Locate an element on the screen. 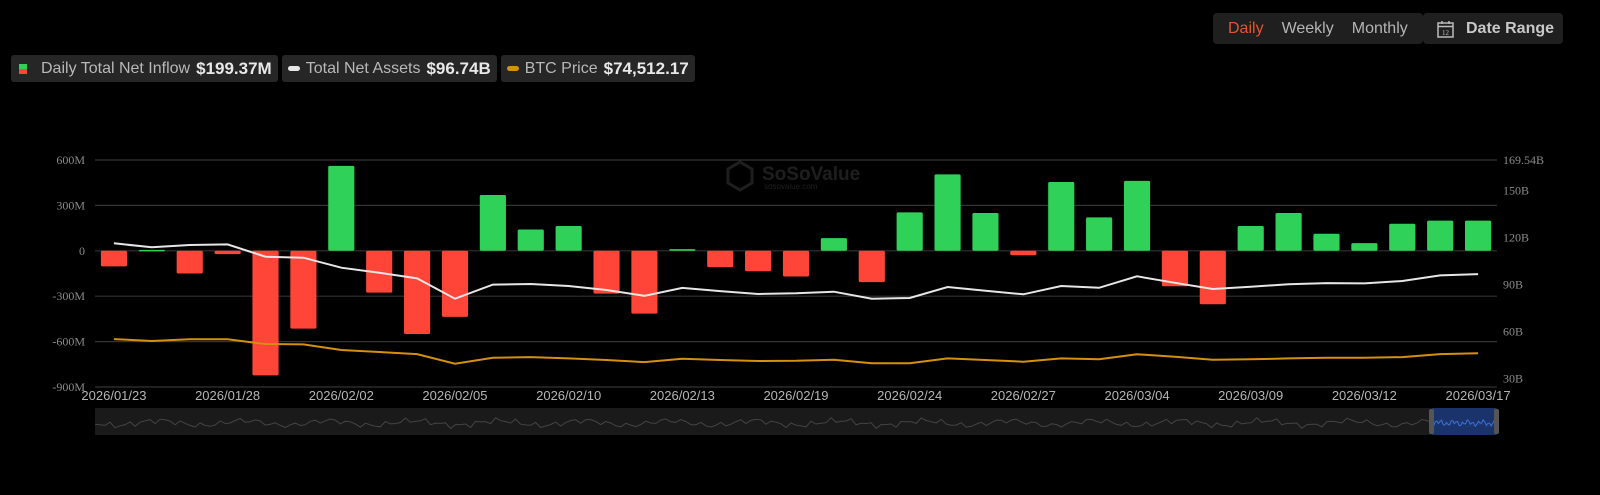 The height and width of the screenshot is (495, 1600). period-daily-button: Daily is located at coordinates (1246, 28).